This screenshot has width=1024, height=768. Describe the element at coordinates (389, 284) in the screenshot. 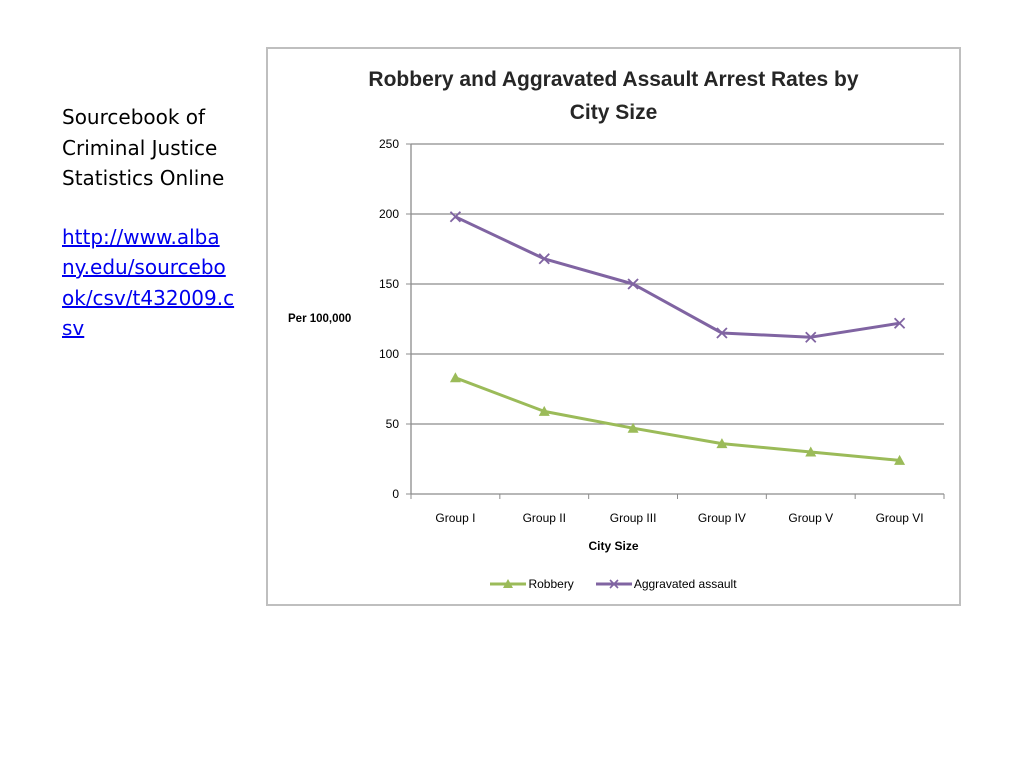

I see `y-tick-label: 150` at that location.